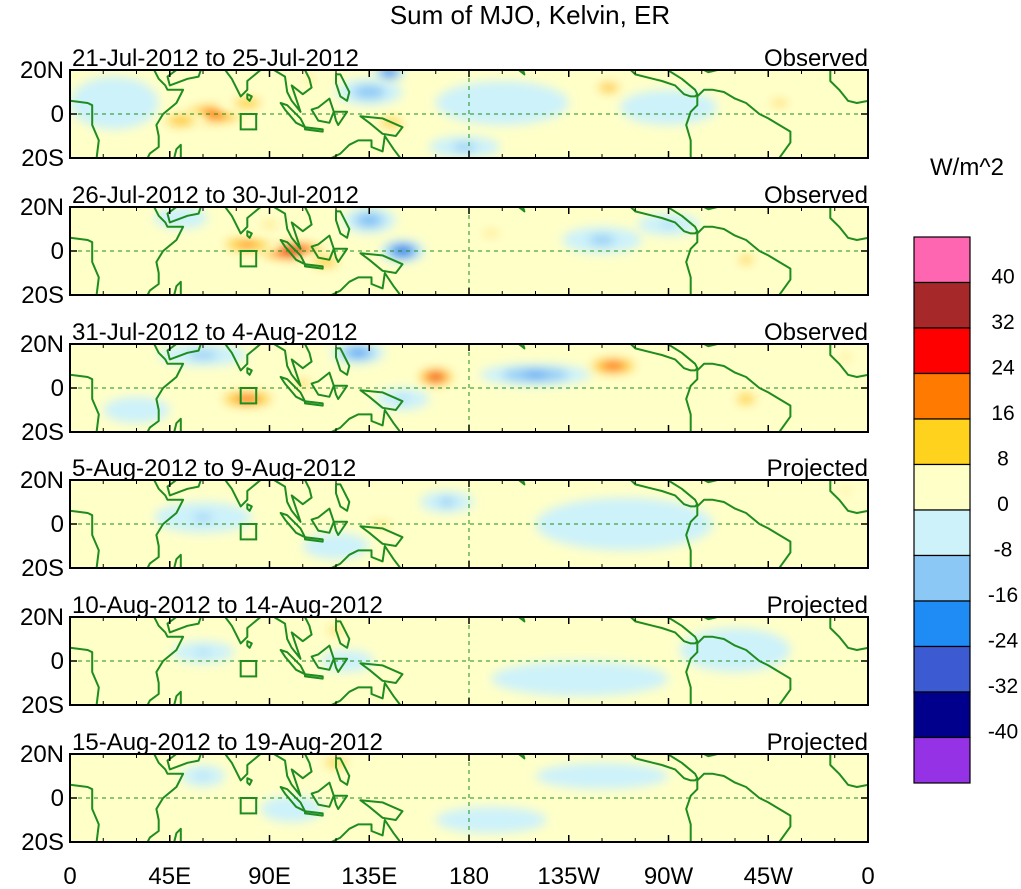 The image size is (1021, 889). Describe the element at coordinates (444, 518) in the screenshot. I see `panel-4: 20N 0 20S 5-Aug-2012 to 9-Aug-2012 Projected` at that location.